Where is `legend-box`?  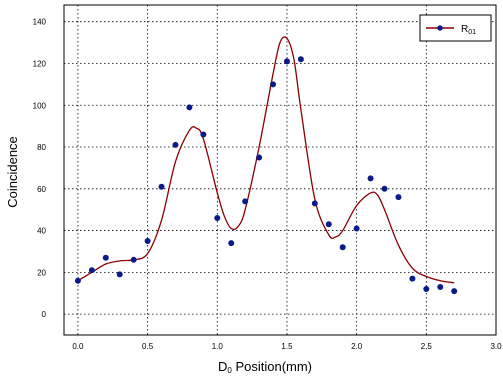 legend-box is located at coordinates (455, 28).